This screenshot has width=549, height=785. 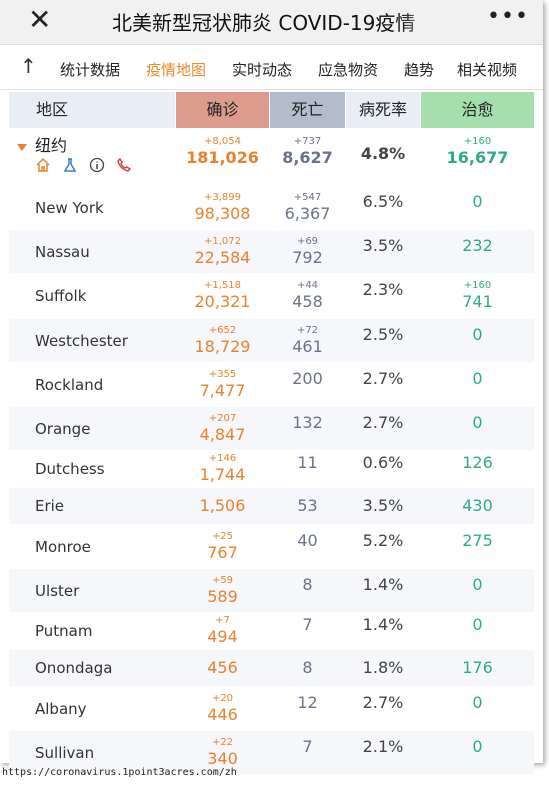 I want to click on table-row: Onondaga 456 8 1.8% 176, so click(x=271, y=668).